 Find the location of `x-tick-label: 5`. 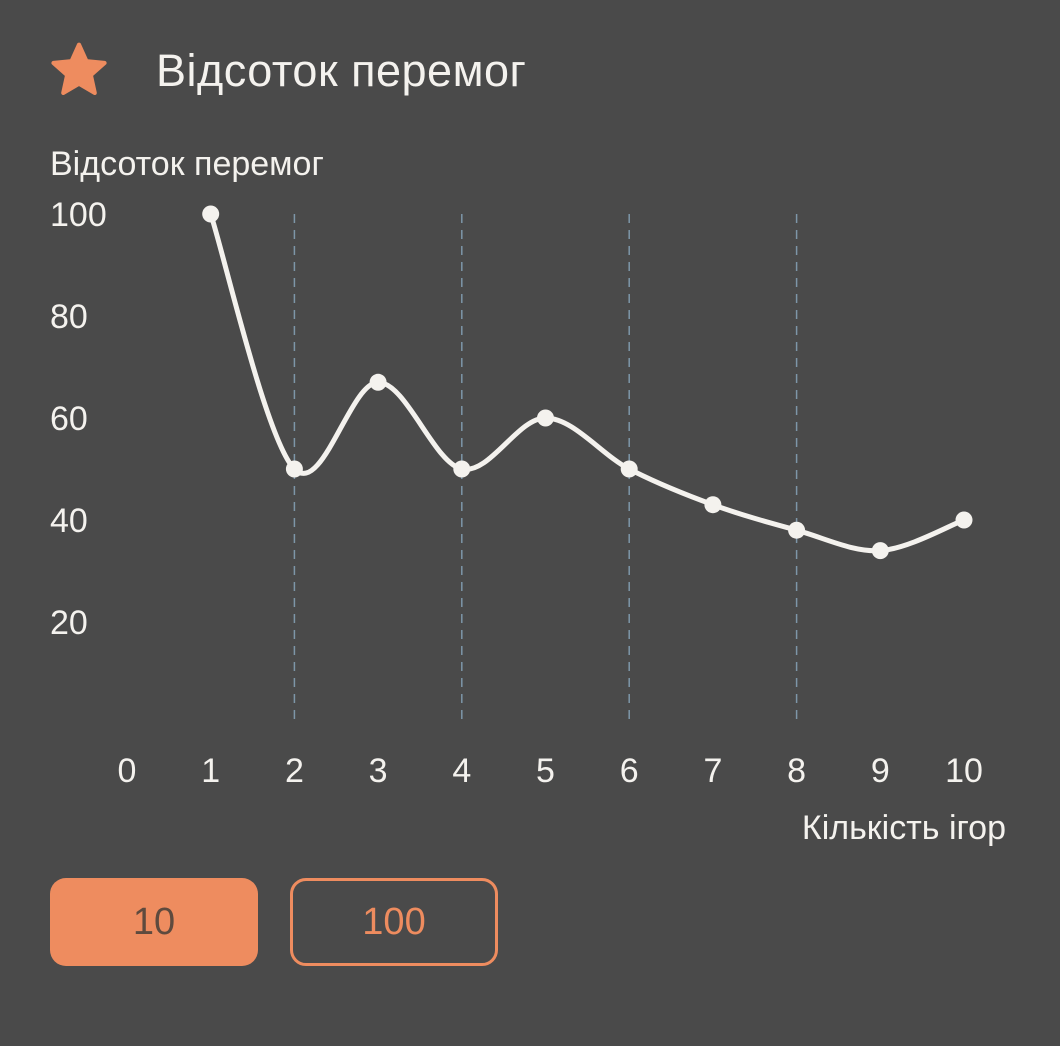

x-tick-label: 5 is located at coordinates (545, 771).